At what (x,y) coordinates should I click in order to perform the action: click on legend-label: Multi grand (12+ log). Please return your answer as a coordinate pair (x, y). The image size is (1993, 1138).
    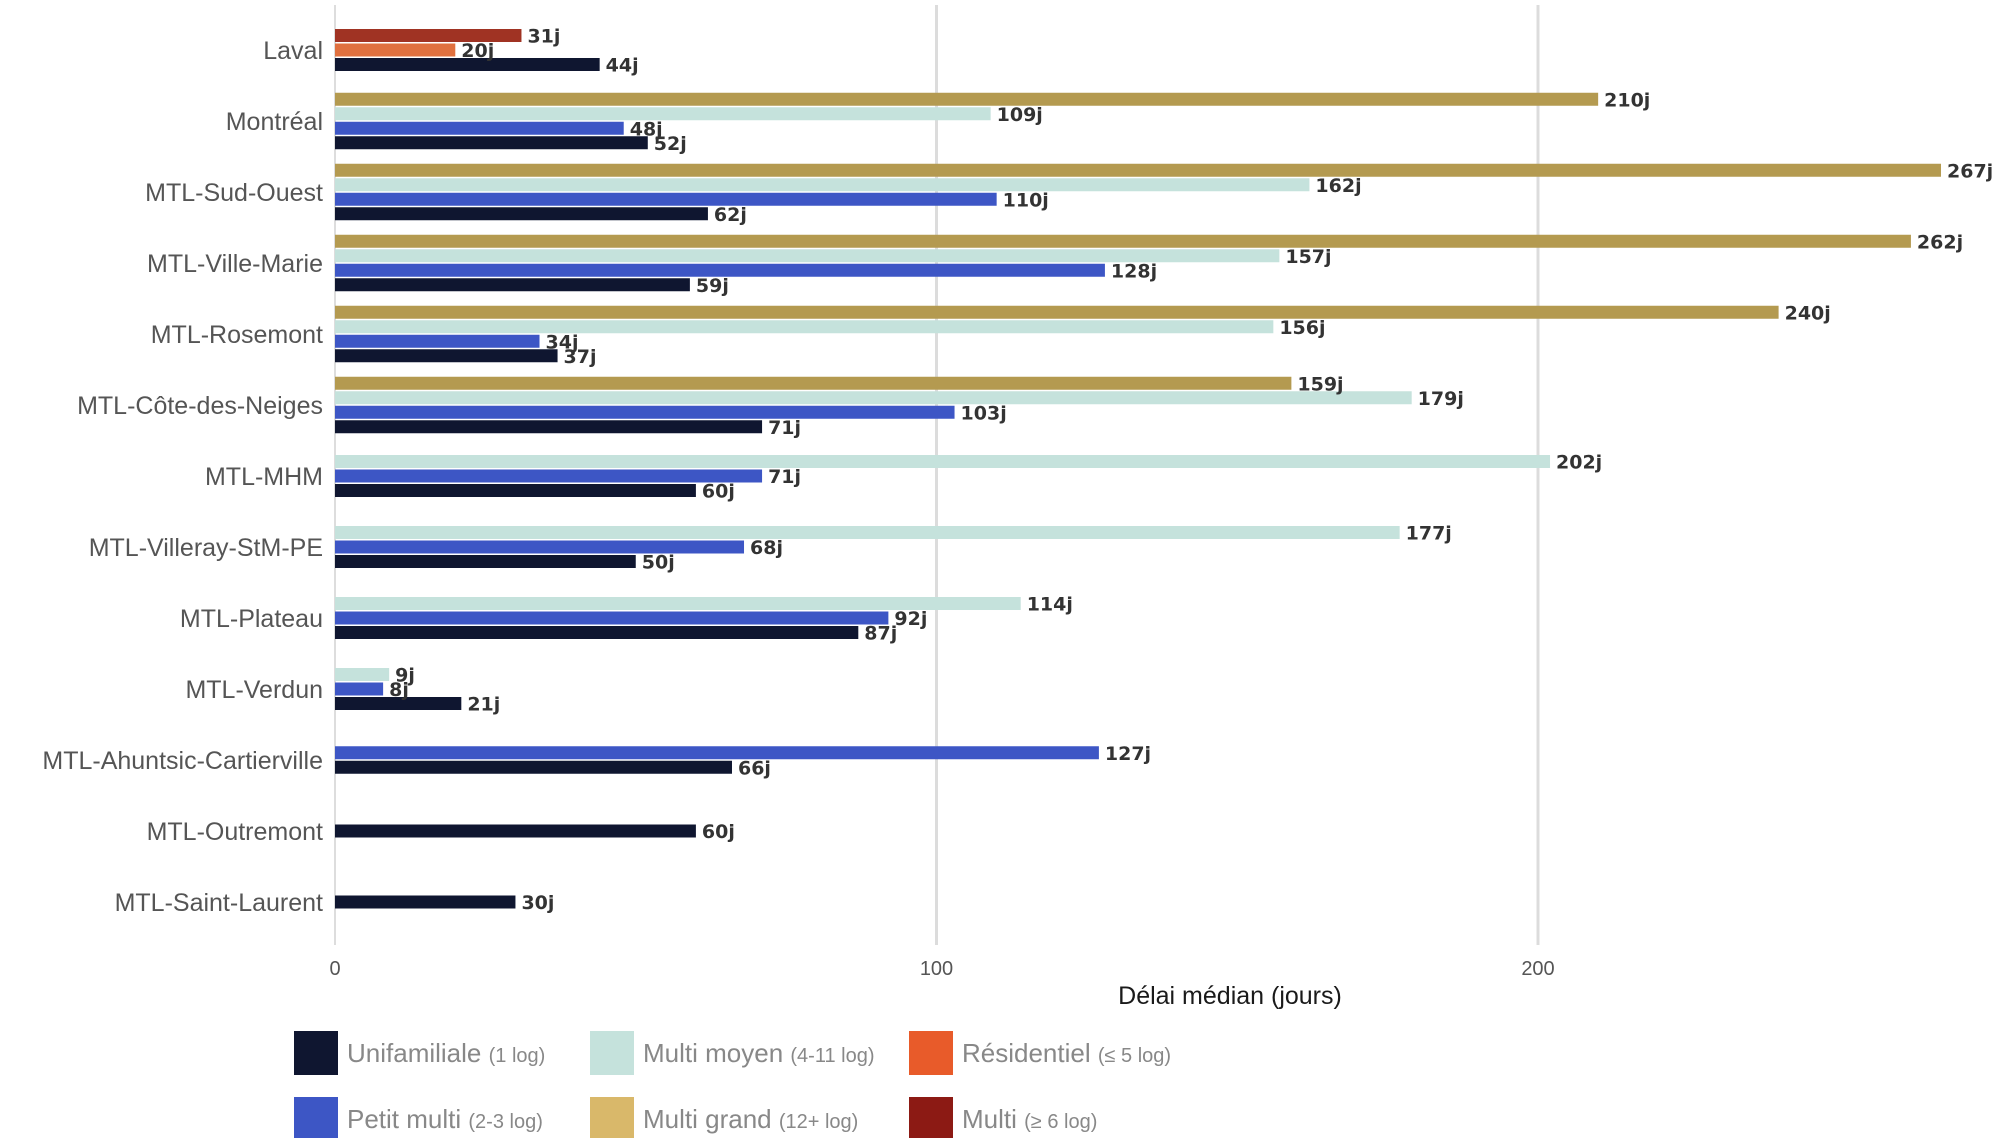
    Looking at the image, I should click on (750, 1119).